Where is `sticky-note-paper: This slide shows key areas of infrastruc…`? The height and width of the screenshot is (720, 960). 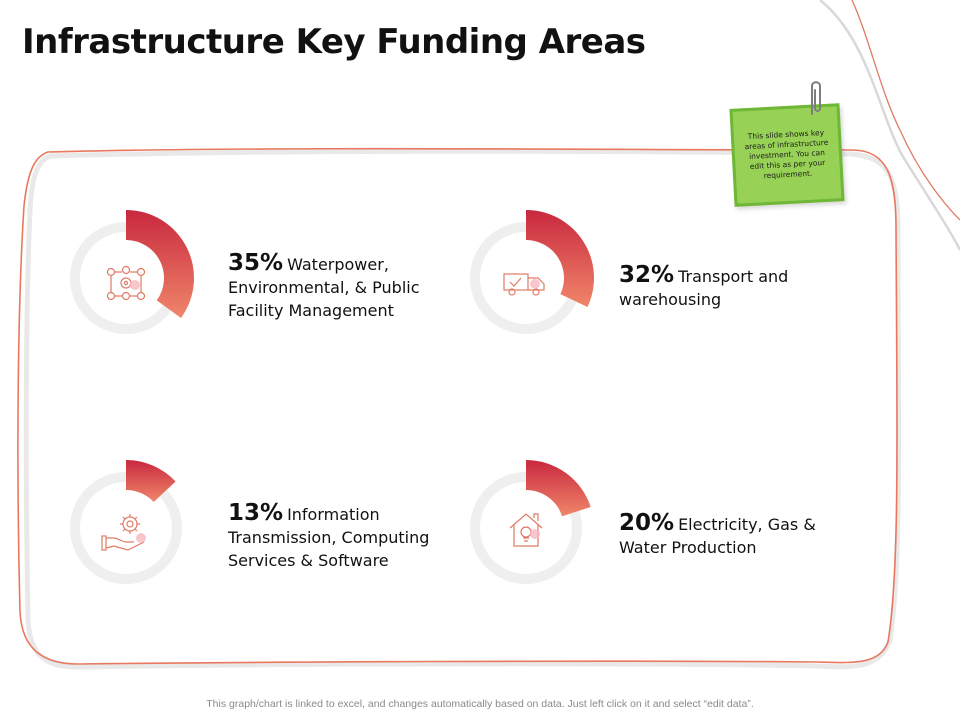 sticky-note-paper: This slide shows key areas of infrastruc… is located at coordinates (787, 155).